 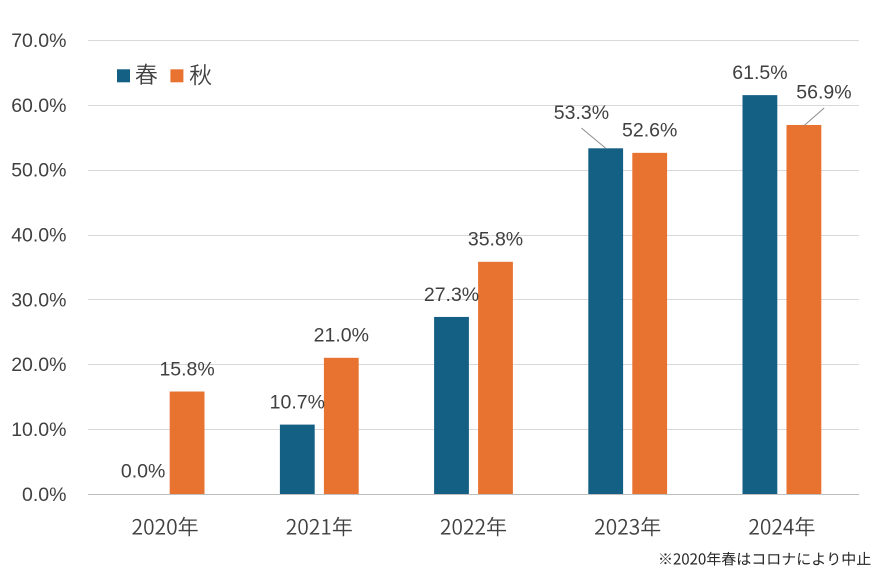 I want to click on svg-text: 10.7%, so click(x=297, y=403).